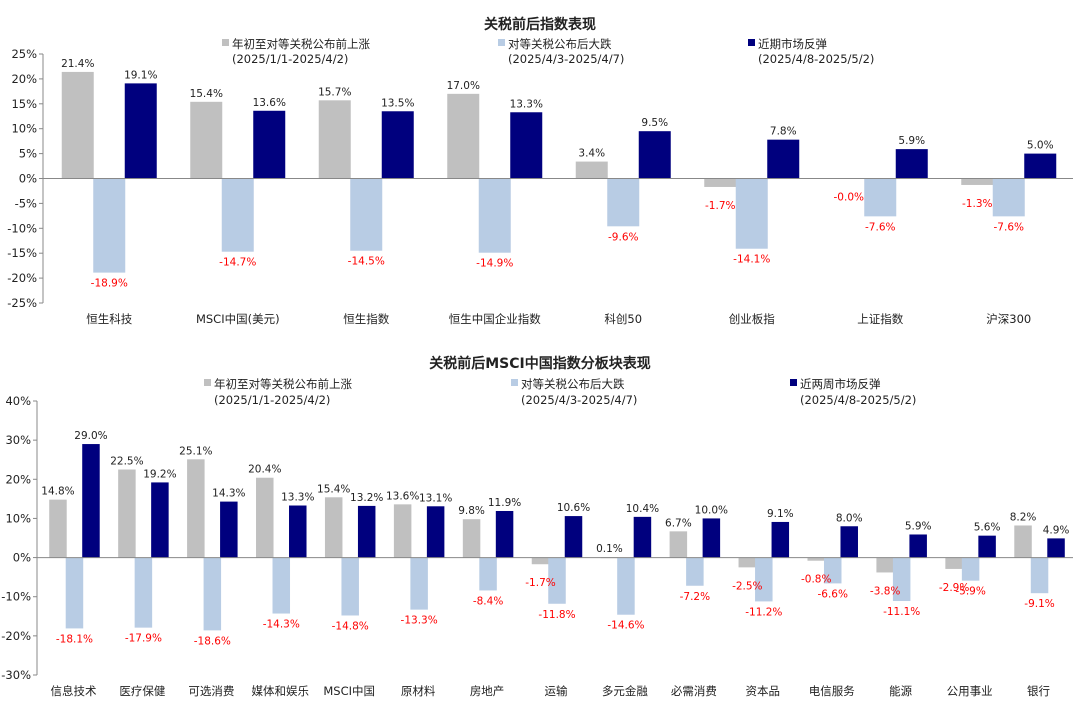 This screenshot has height=709, width=1080. Describe the element at coordinates (900, 691) in the screenshot. I see `x-category-label: 能源` at that location.